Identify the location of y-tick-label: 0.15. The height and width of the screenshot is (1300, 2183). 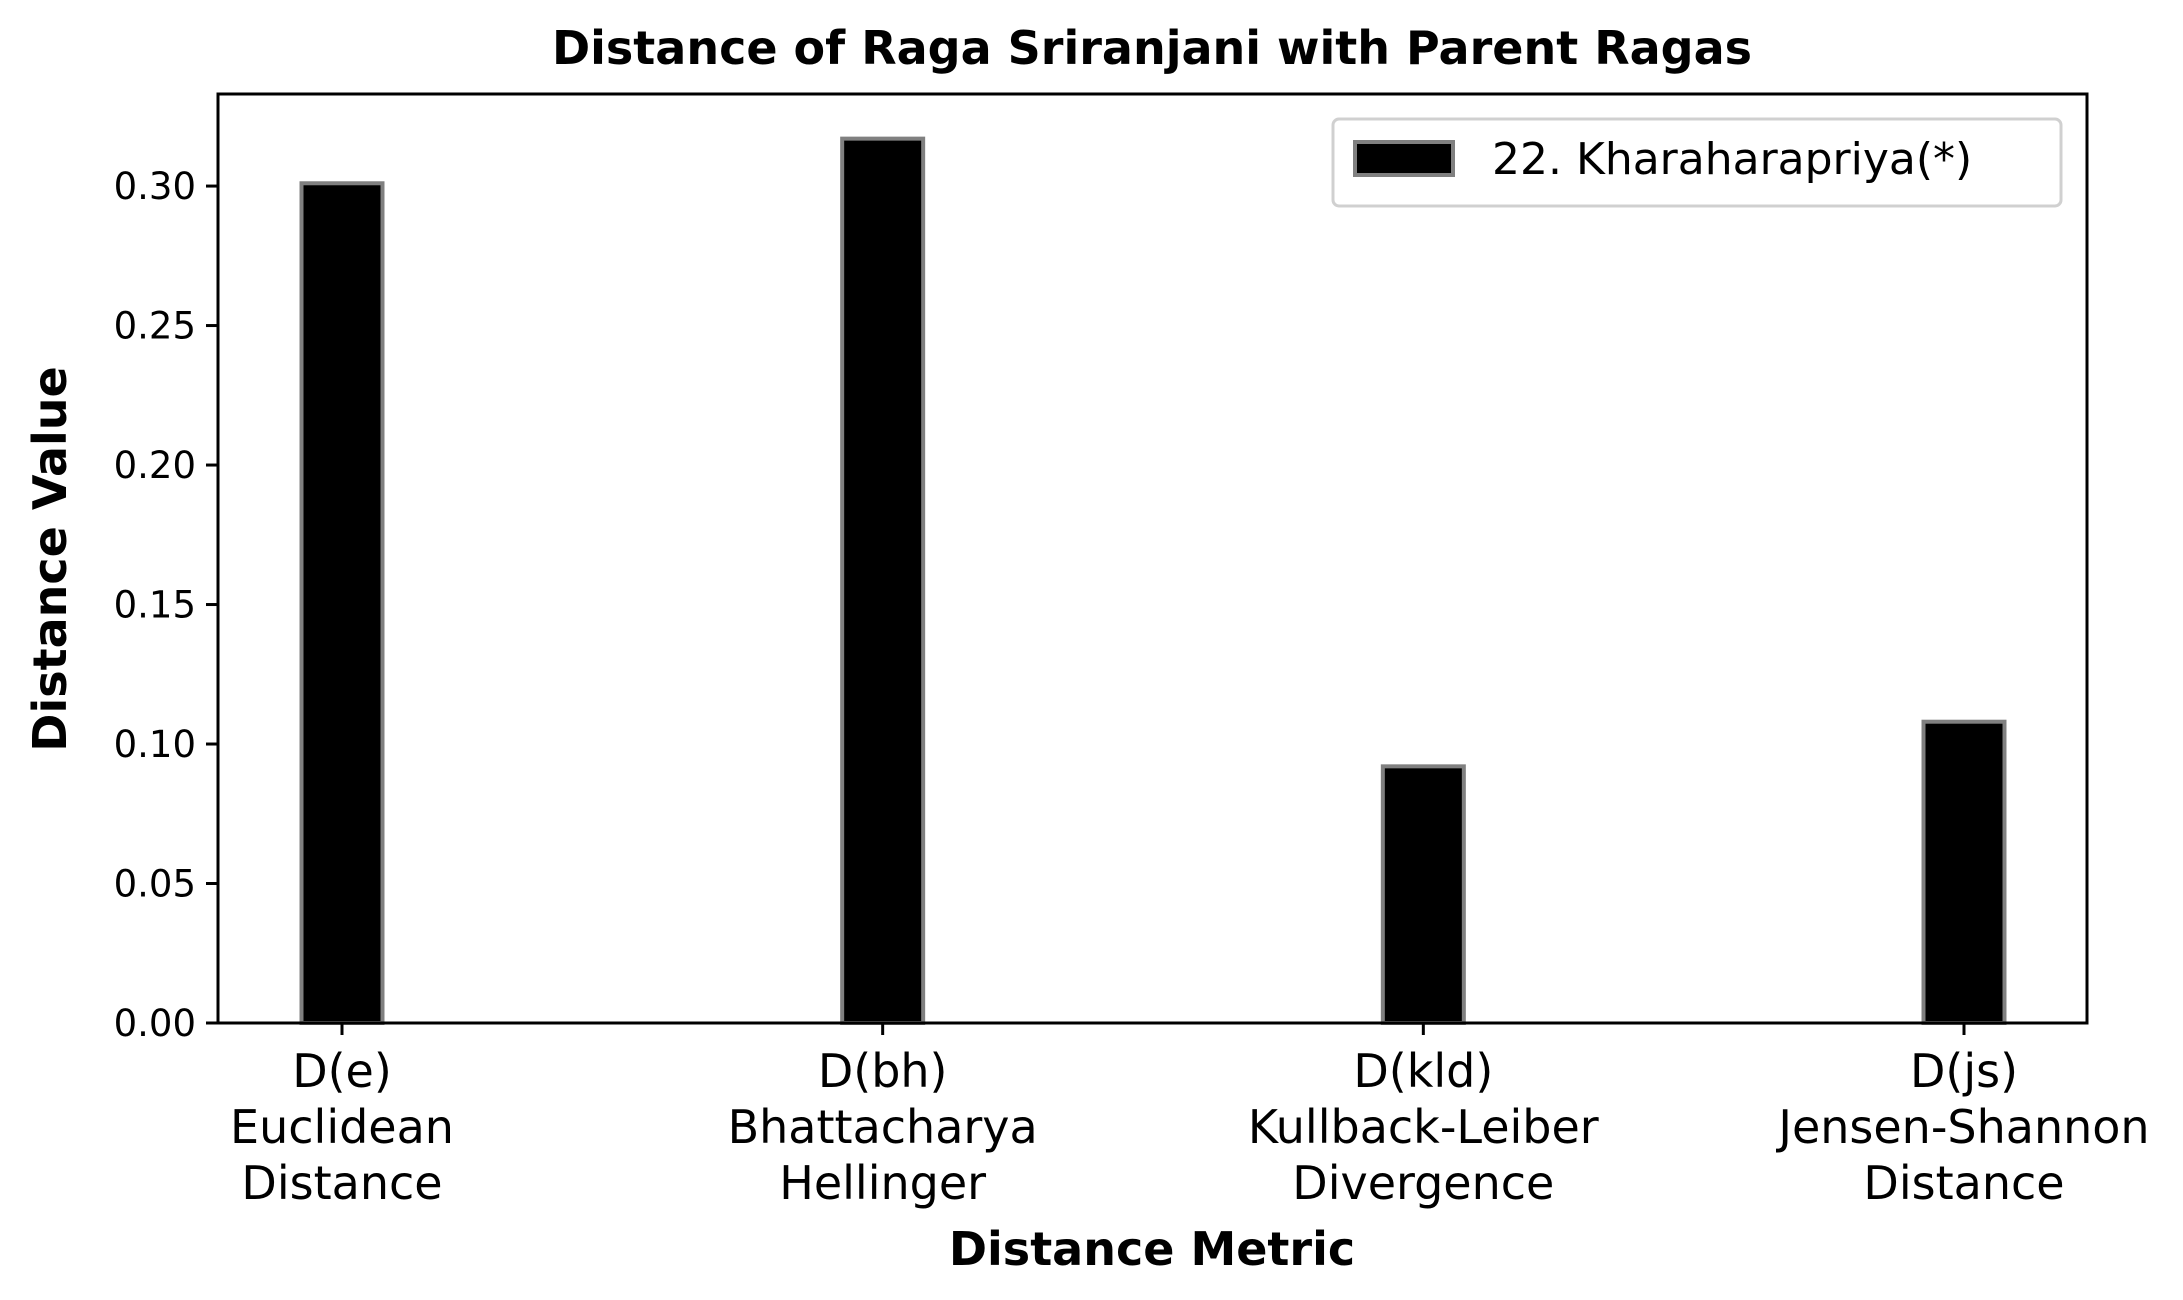
(155, 605).